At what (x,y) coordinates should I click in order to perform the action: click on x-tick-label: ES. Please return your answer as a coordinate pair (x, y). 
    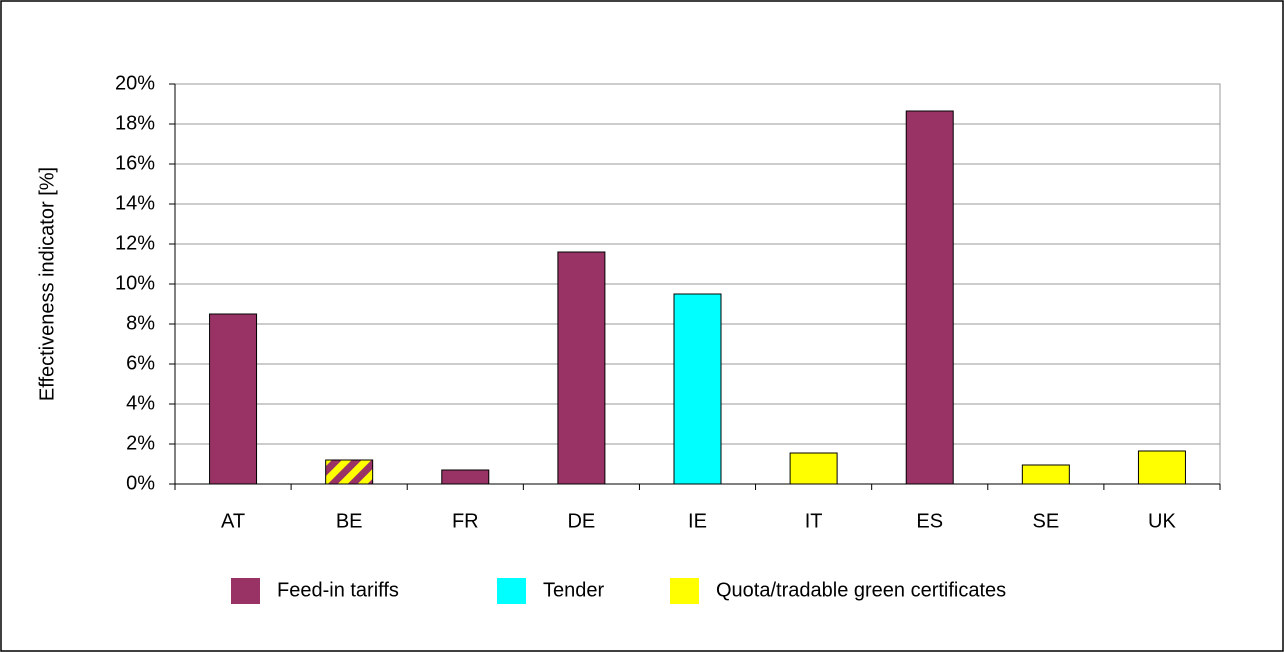
    Looking at the image, I should click on (929, 521).